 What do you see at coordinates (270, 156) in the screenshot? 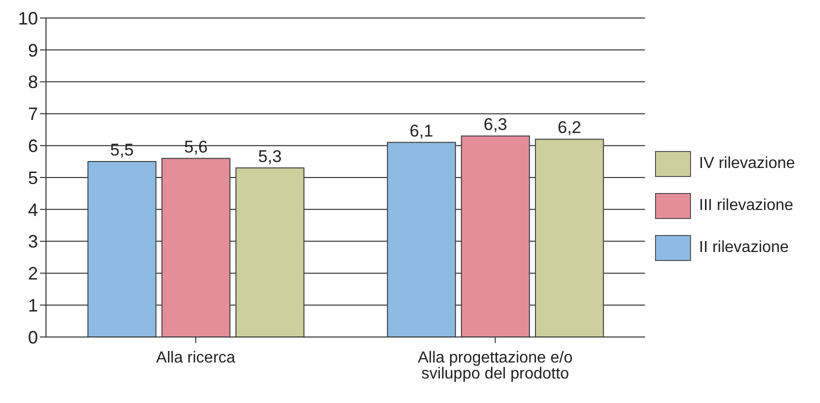
I see `data-label: 5,3` at bounding box center [270, 156].